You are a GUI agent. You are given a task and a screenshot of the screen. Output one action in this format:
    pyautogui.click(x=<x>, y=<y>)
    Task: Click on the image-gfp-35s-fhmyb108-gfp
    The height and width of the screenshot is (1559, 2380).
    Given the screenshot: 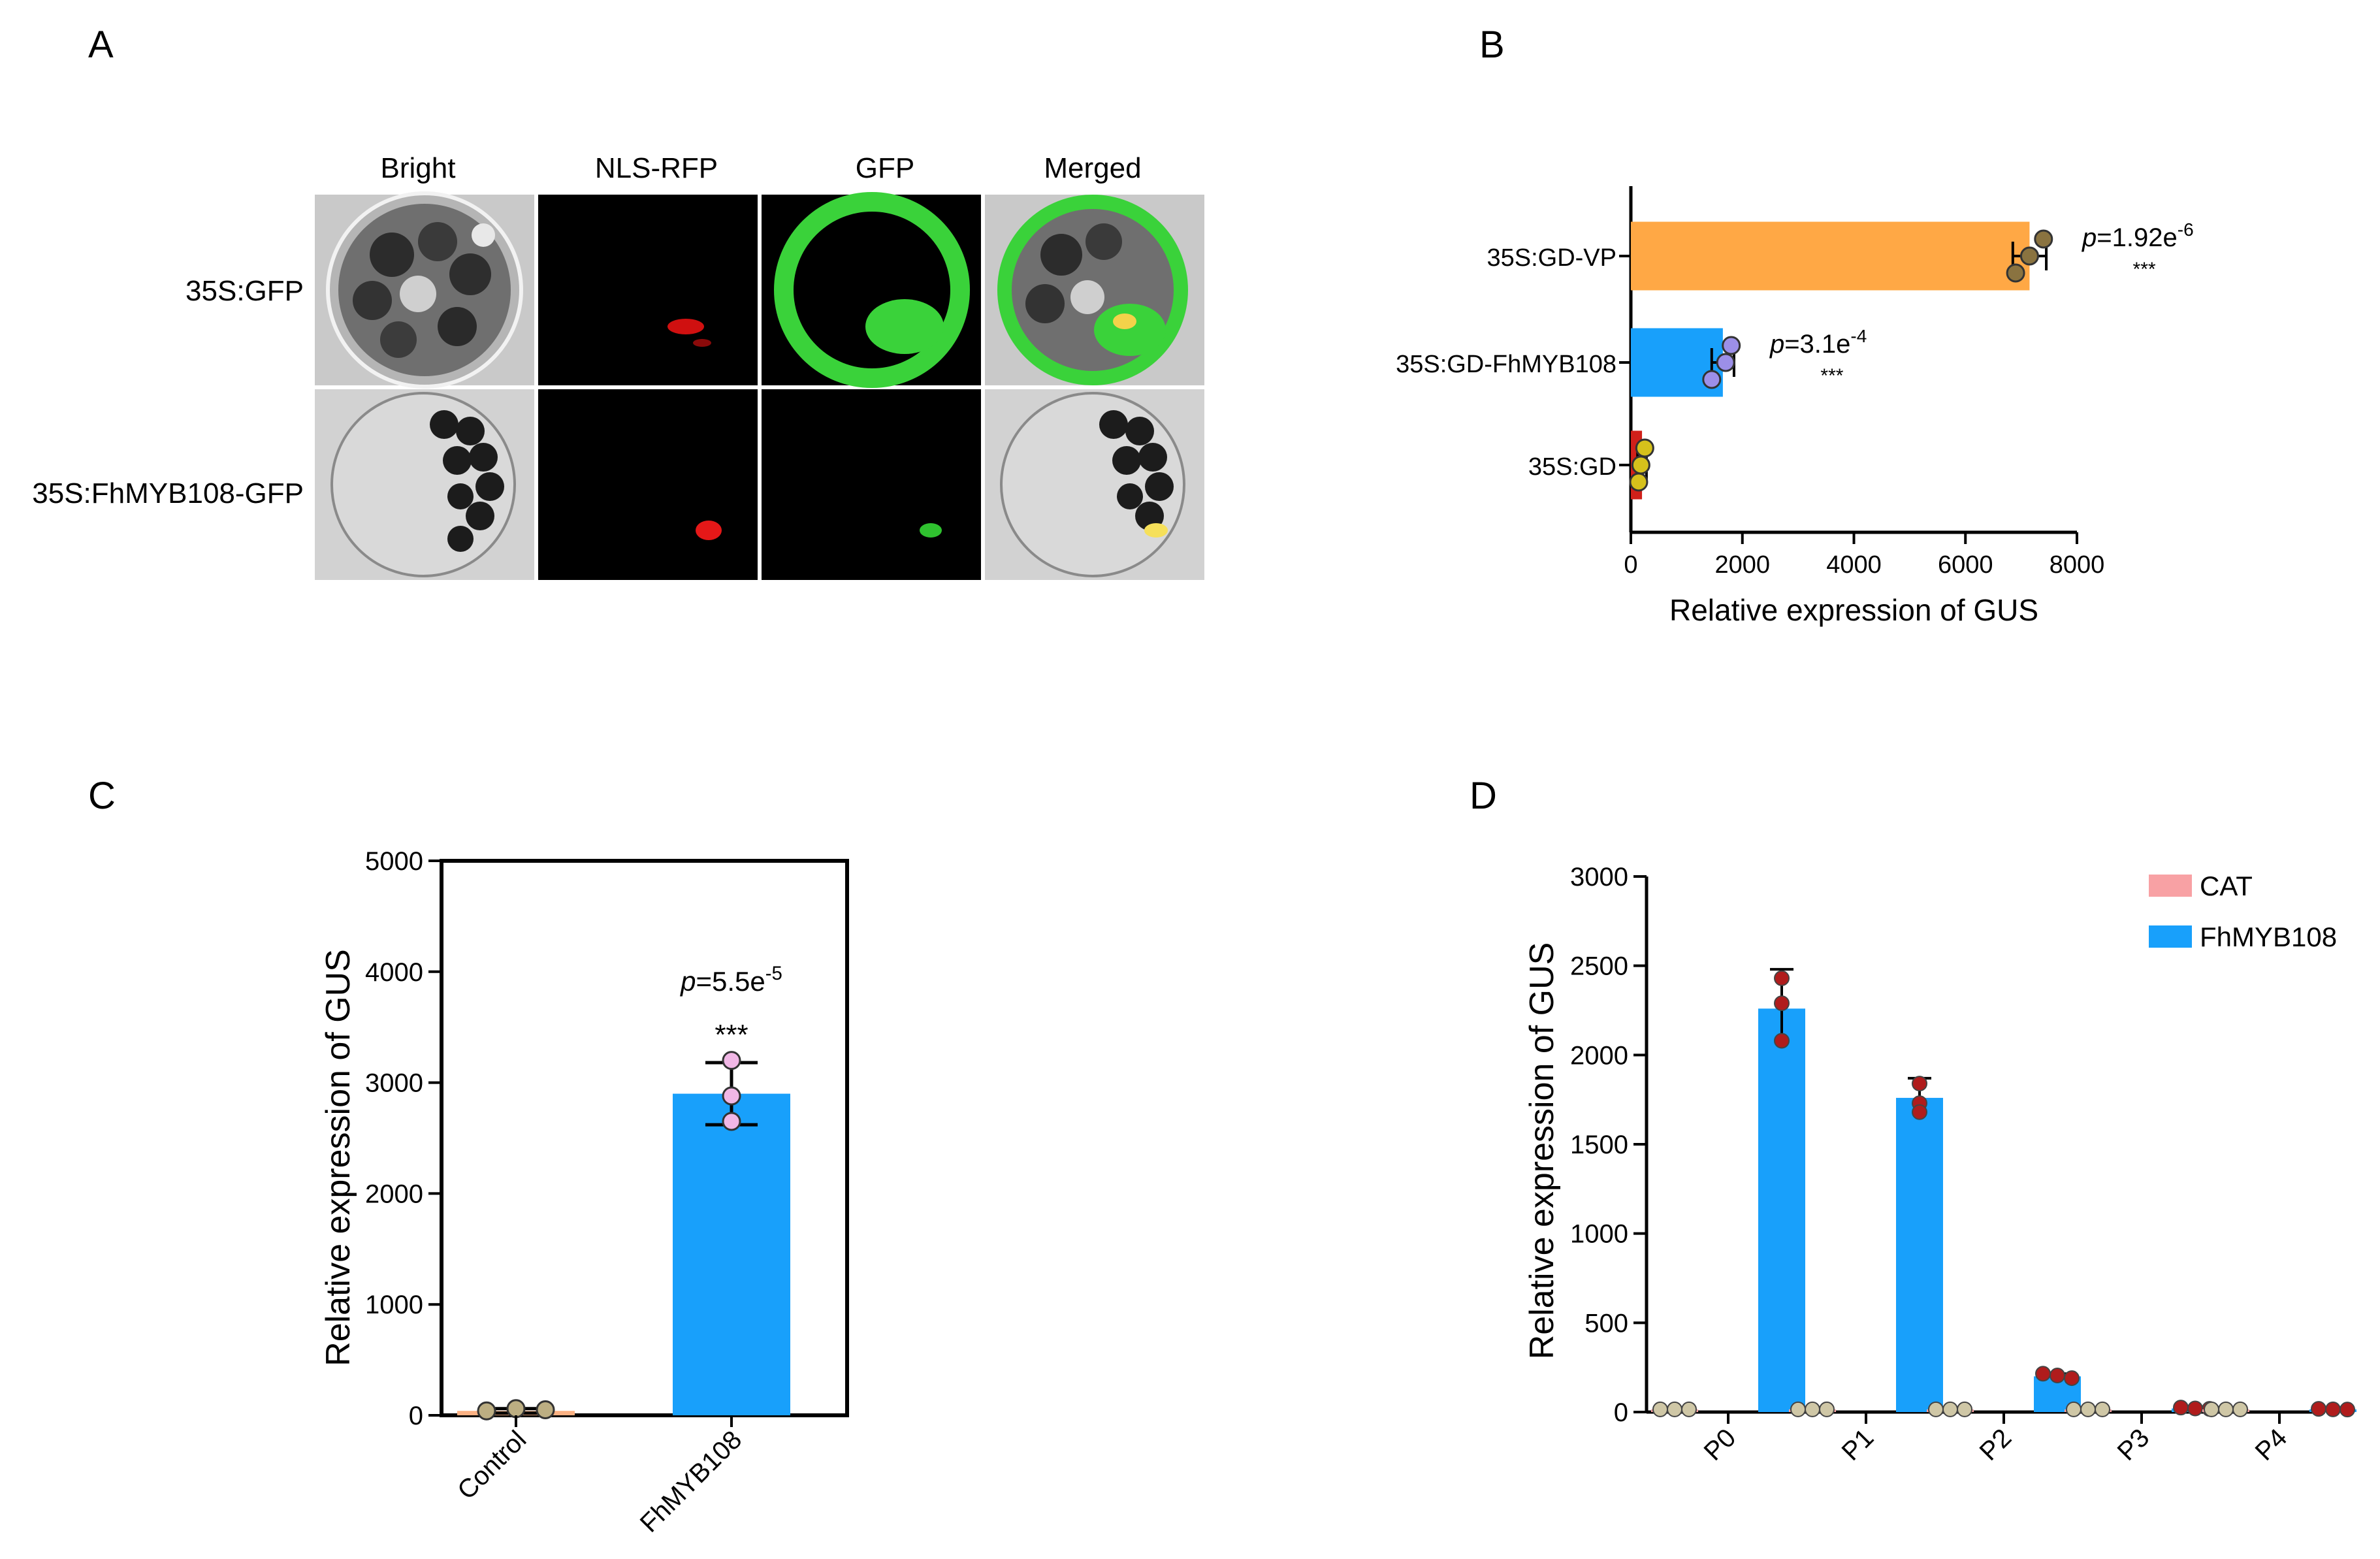 What is the action you would take?
    pyautogui.click(x=871, y=485)
    